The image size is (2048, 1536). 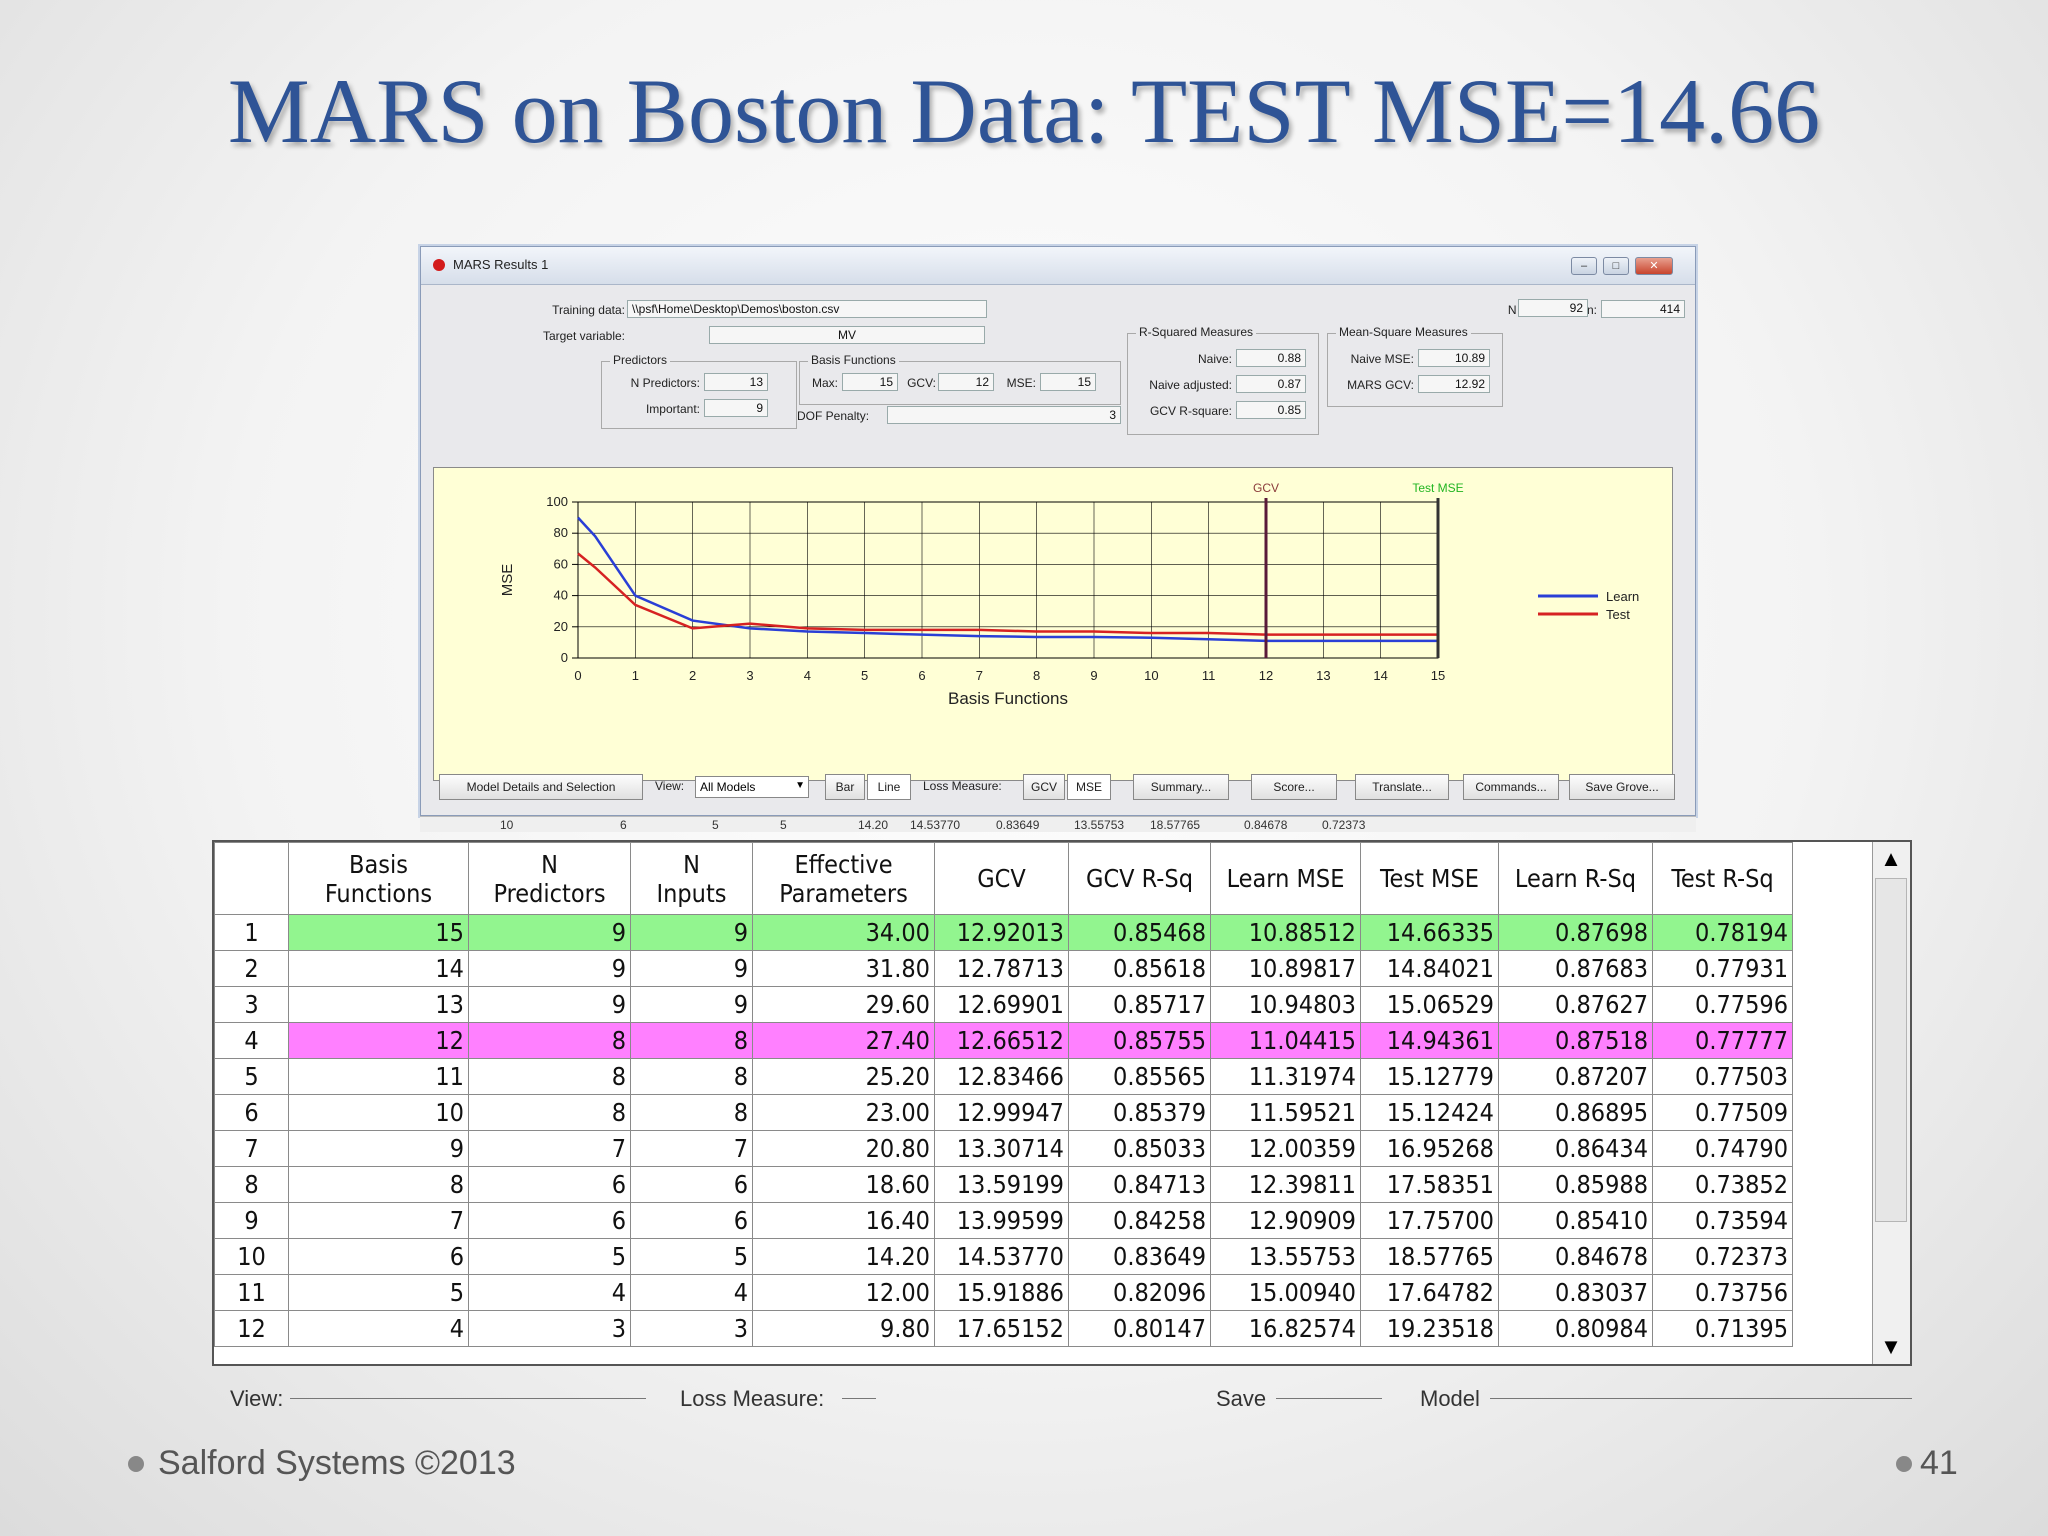 I want to click on row-number: 2, so click(x=251, y=968).